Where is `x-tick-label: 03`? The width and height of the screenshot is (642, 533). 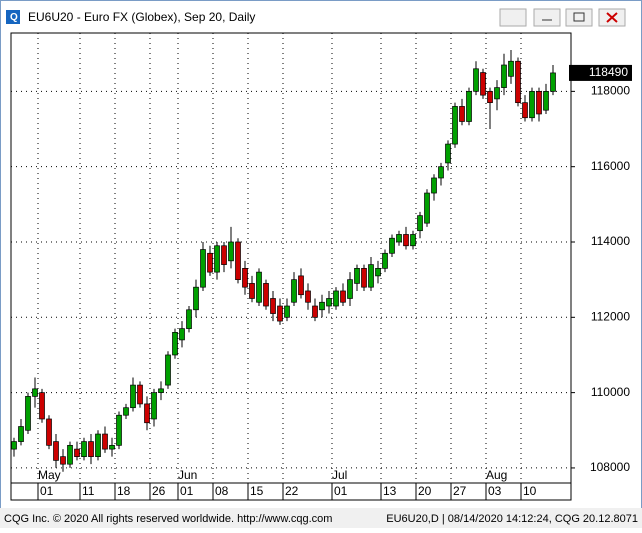
x-tick-label: 03 is located at coordinates (495, 491).